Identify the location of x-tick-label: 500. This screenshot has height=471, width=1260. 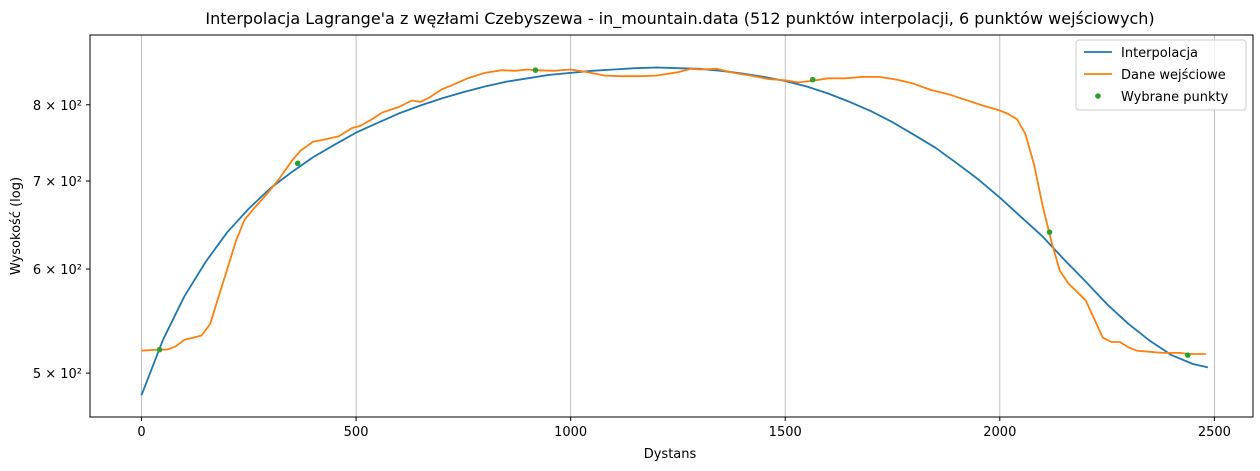
(356, 432).